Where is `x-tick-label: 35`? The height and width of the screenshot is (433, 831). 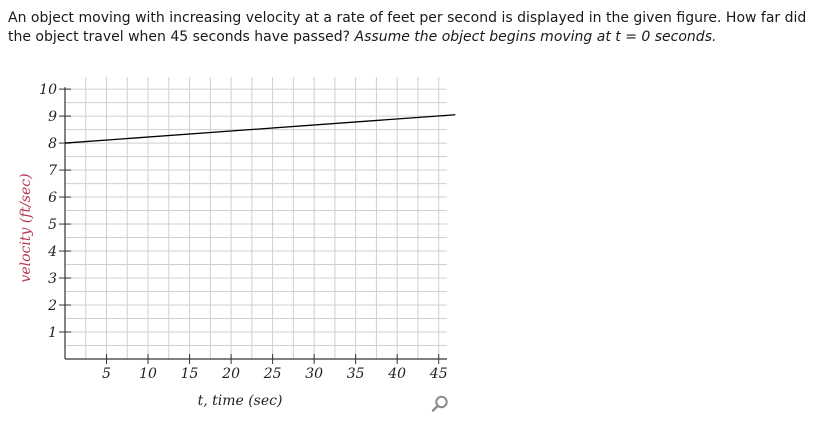 x-tick-label: 35 is located at coordinates (356, 374).